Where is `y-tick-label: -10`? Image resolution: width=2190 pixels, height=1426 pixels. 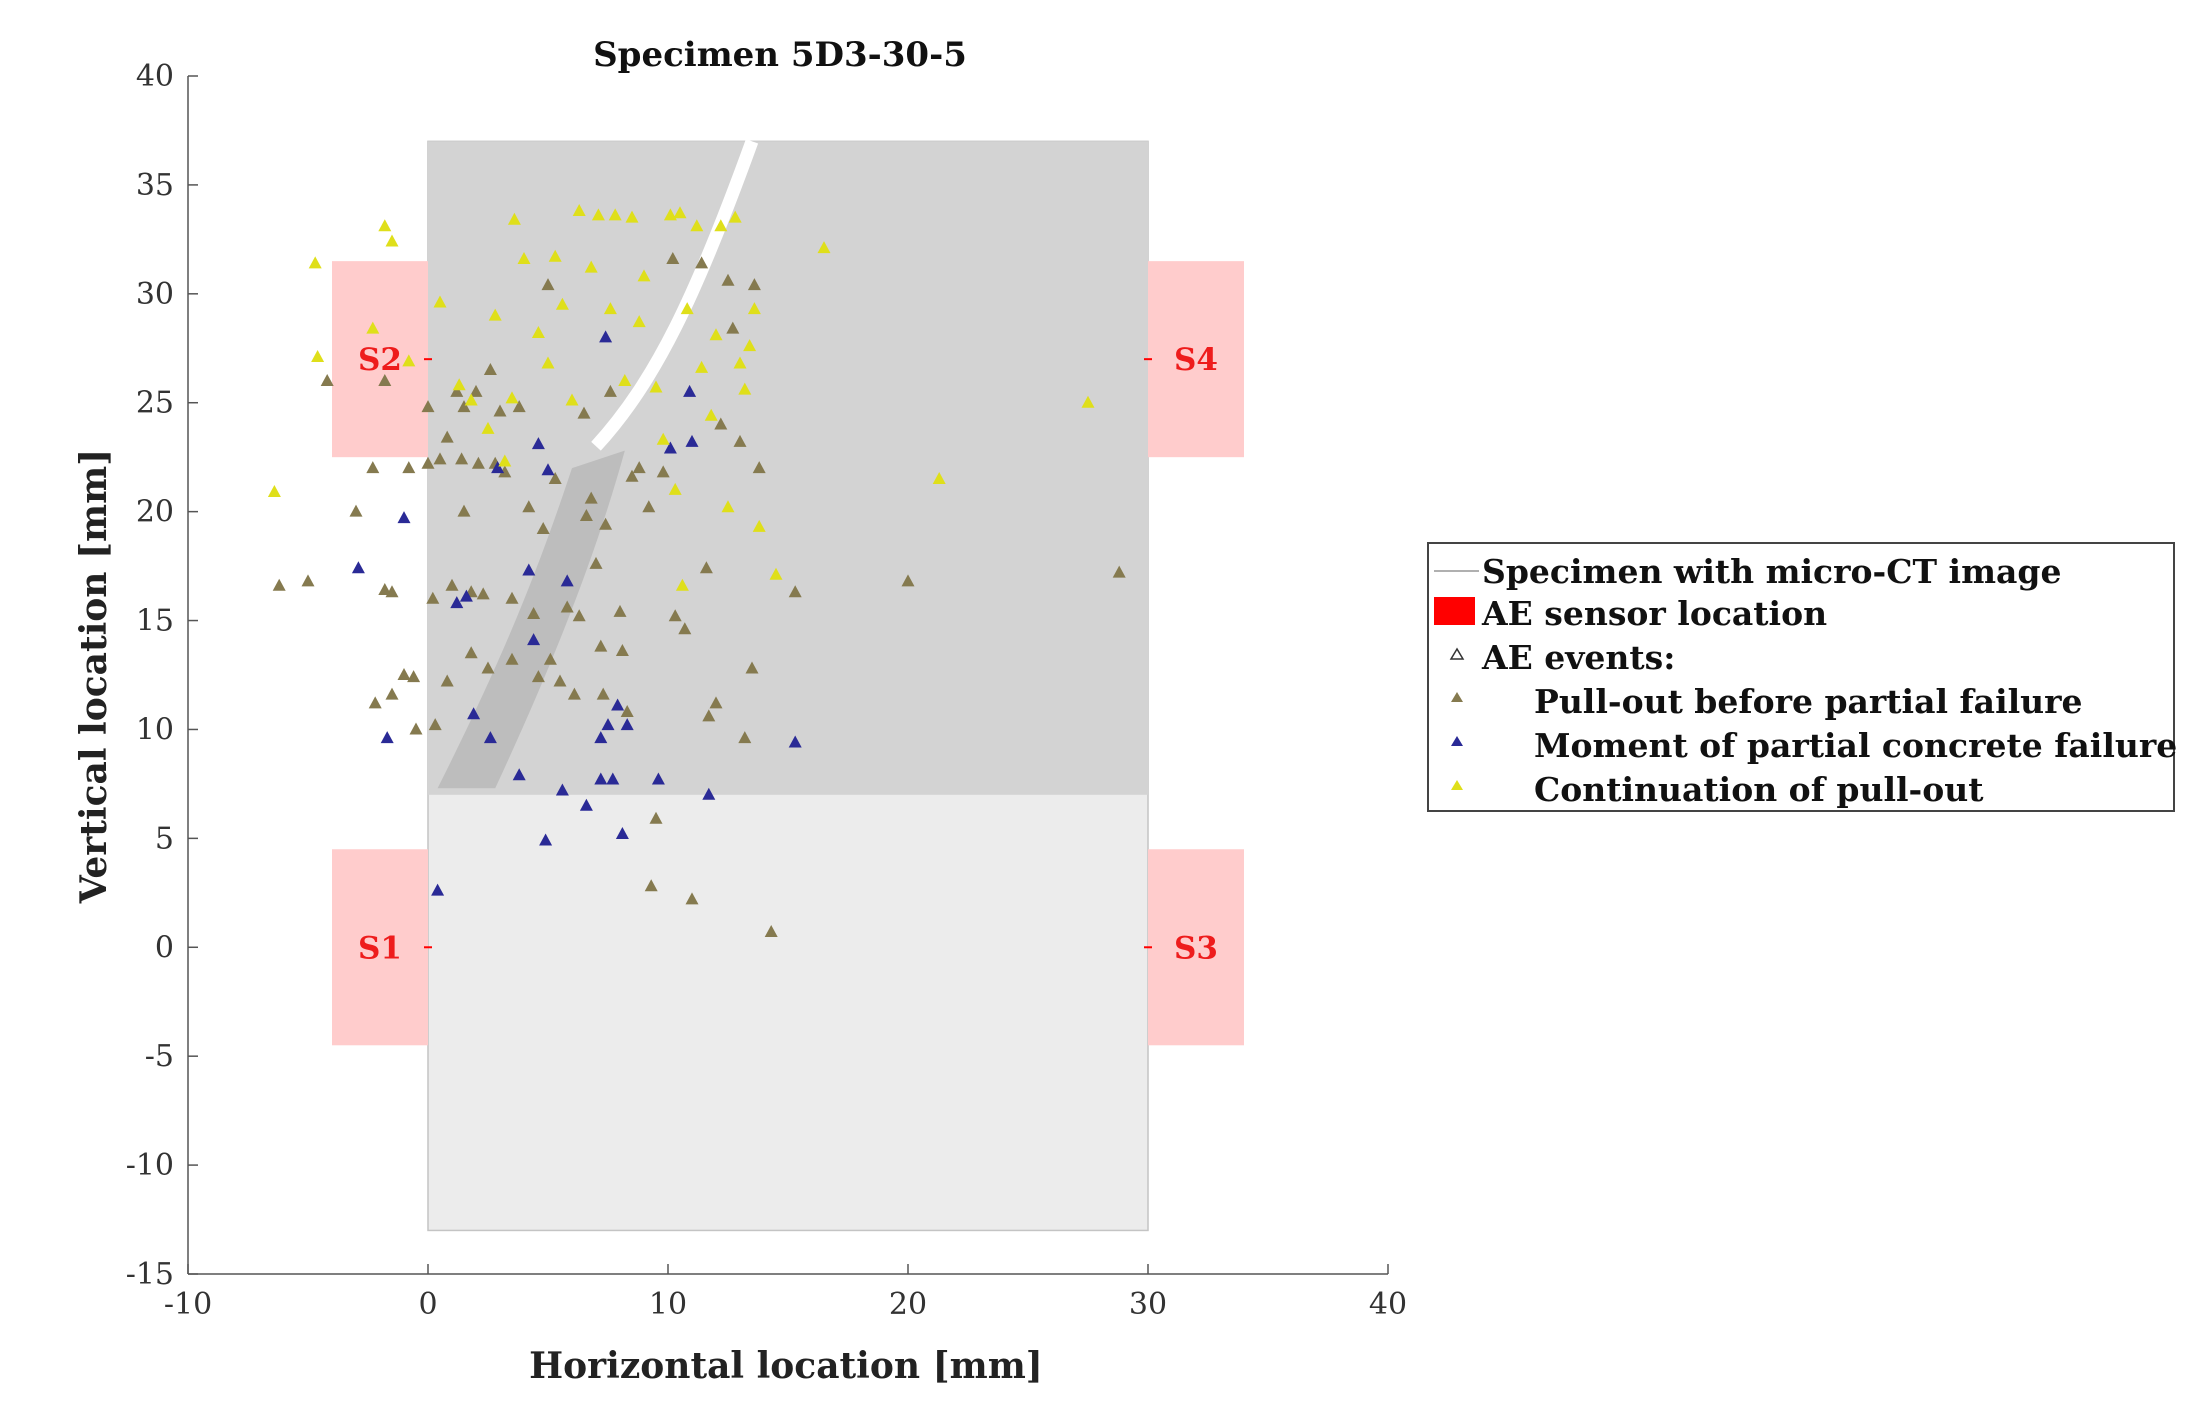
y-tick-label: -10 is located at coordinates (150, 1165).